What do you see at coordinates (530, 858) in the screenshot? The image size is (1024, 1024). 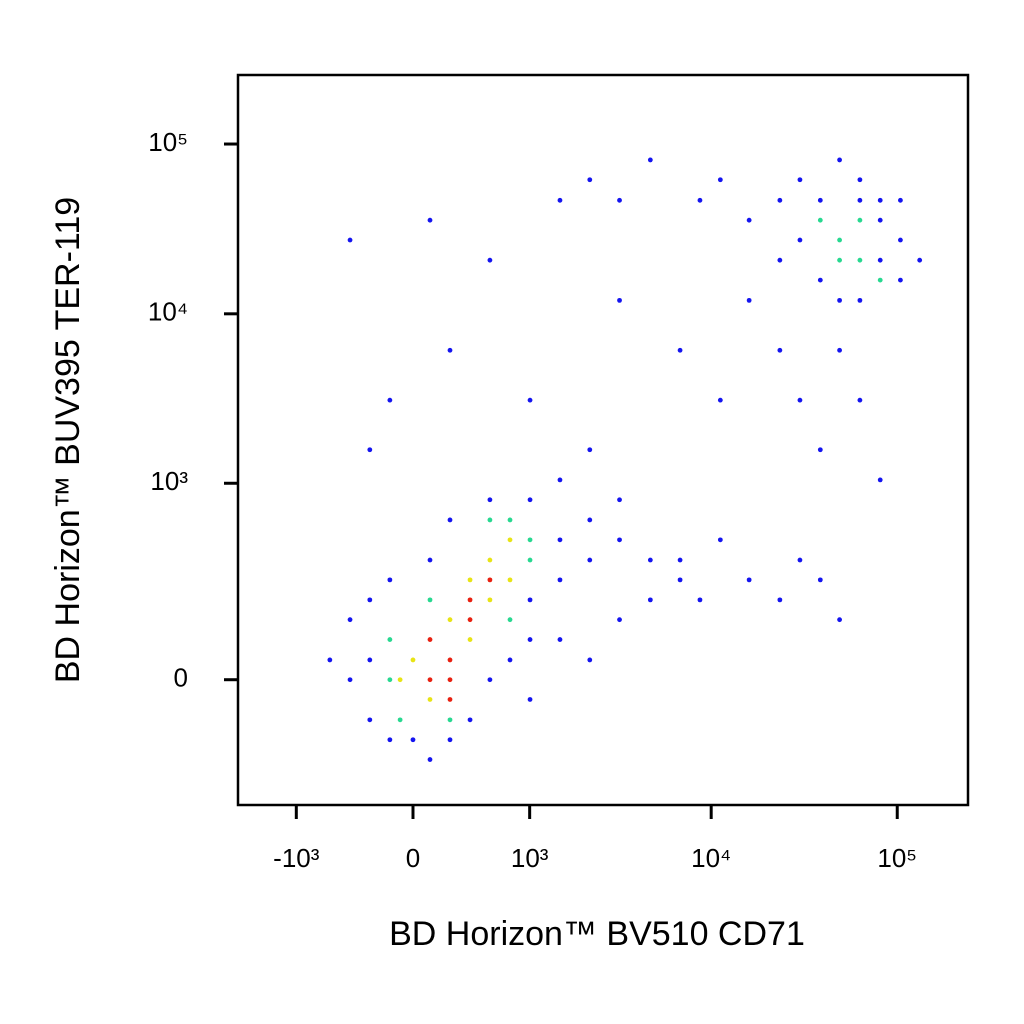 I see `x-tick-label: 10³` at bounding box center [530, 858].